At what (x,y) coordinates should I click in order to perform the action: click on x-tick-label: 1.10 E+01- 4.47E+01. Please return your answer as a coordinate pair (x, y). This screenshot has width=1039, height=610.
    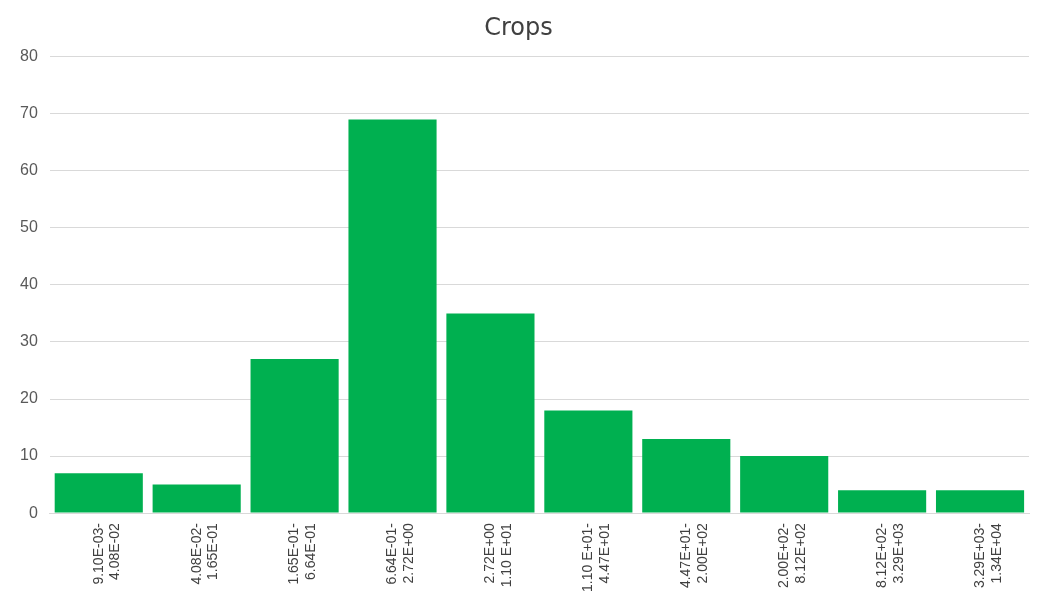
    Looking at the image, I should click on (596, 557).